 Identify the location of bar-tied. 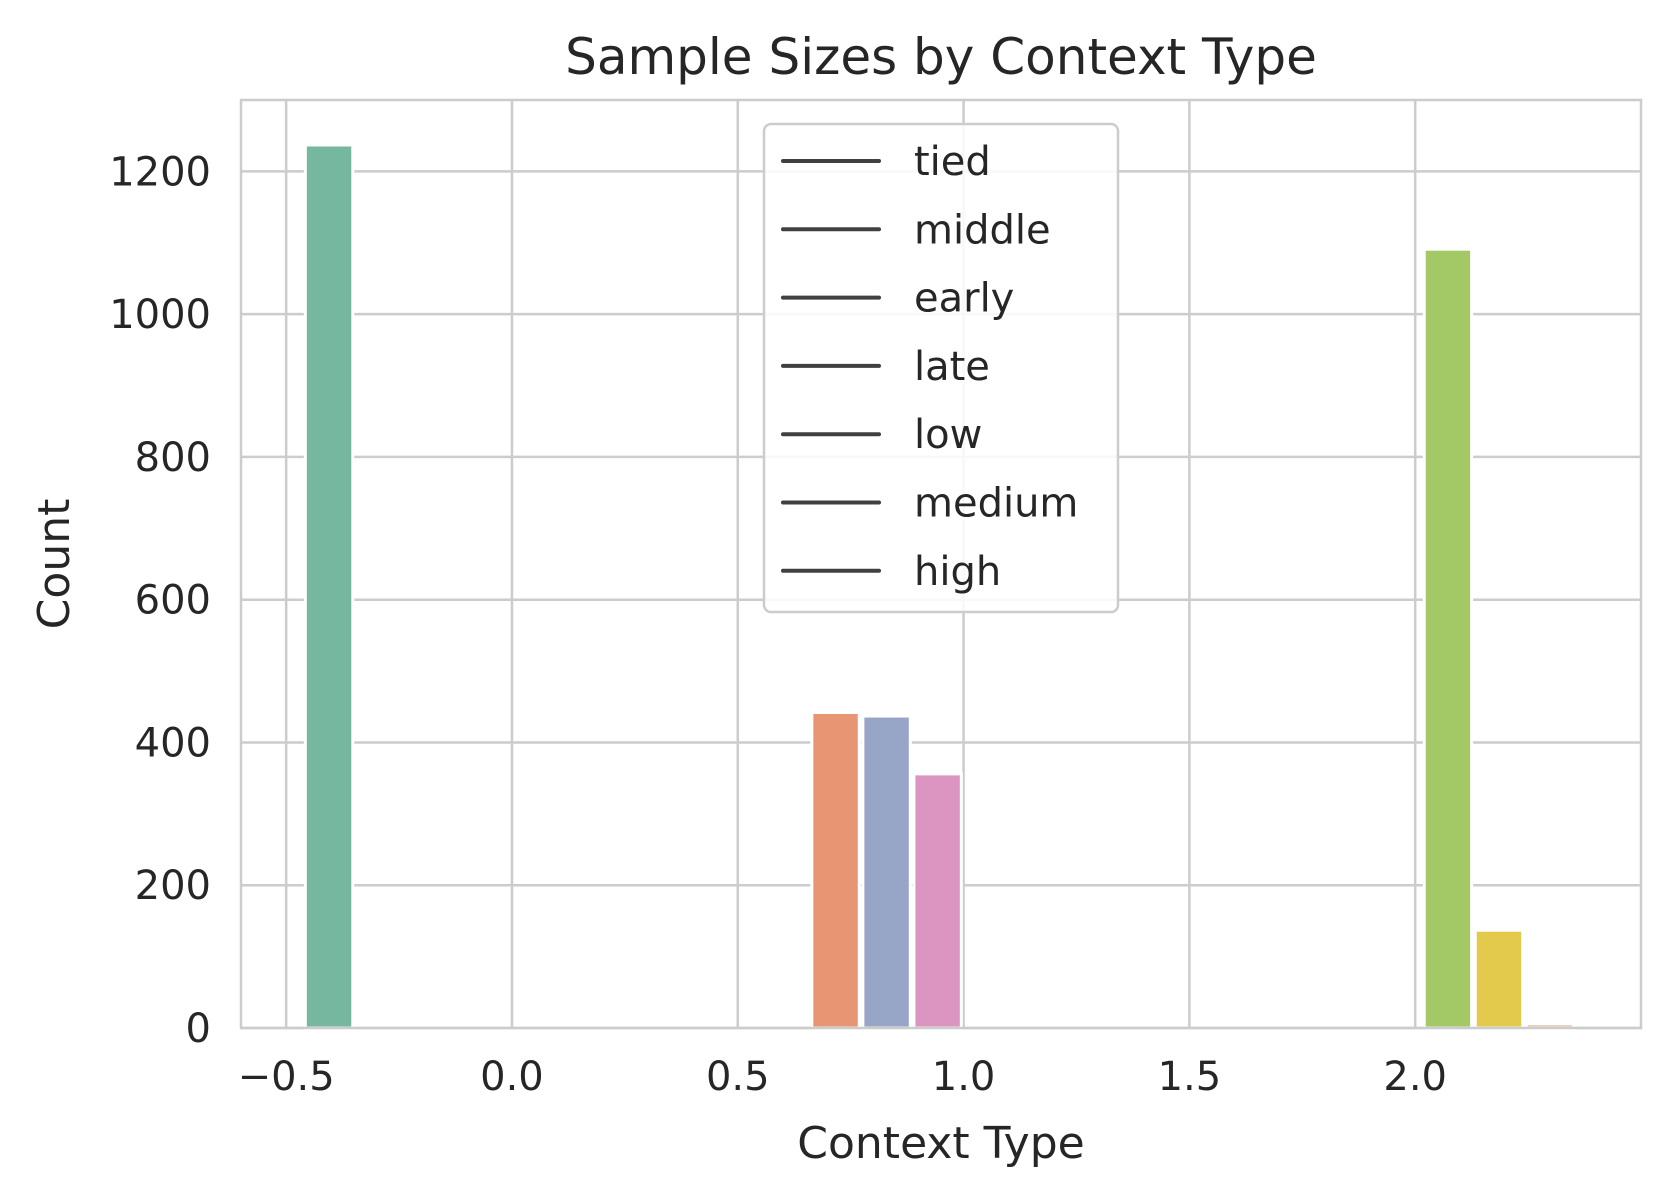
(329, 586).